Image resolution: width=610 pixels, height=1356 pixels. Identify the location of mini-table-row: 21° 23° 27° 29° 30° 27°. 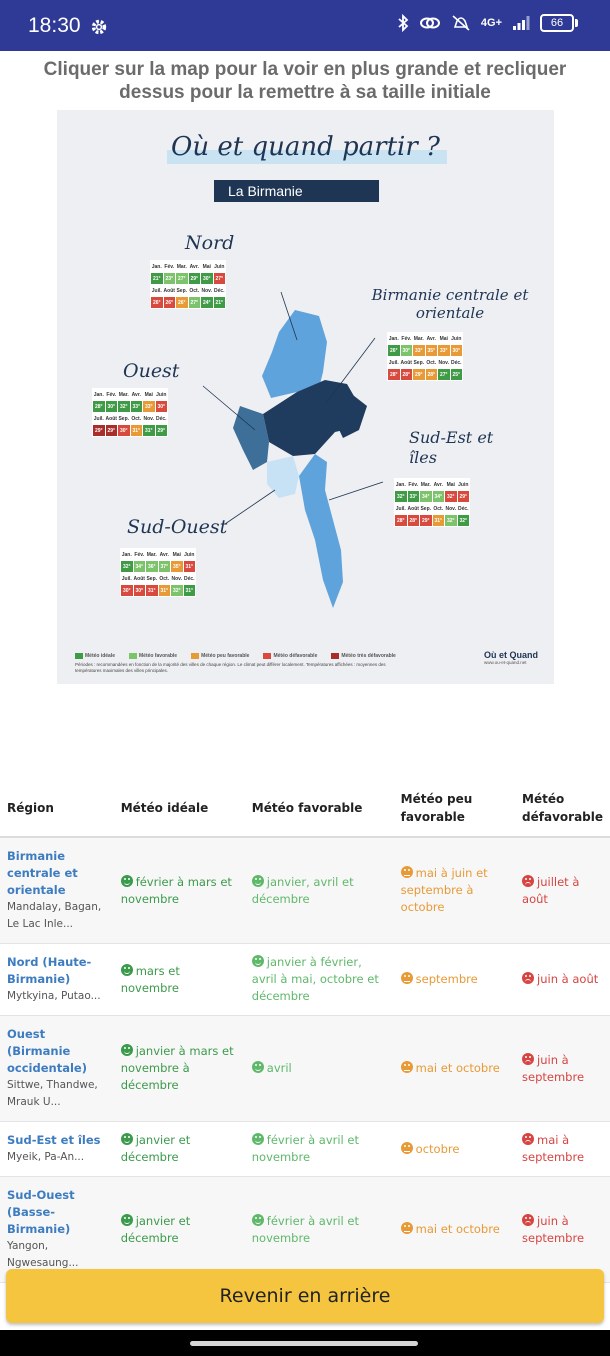
(188, 278).